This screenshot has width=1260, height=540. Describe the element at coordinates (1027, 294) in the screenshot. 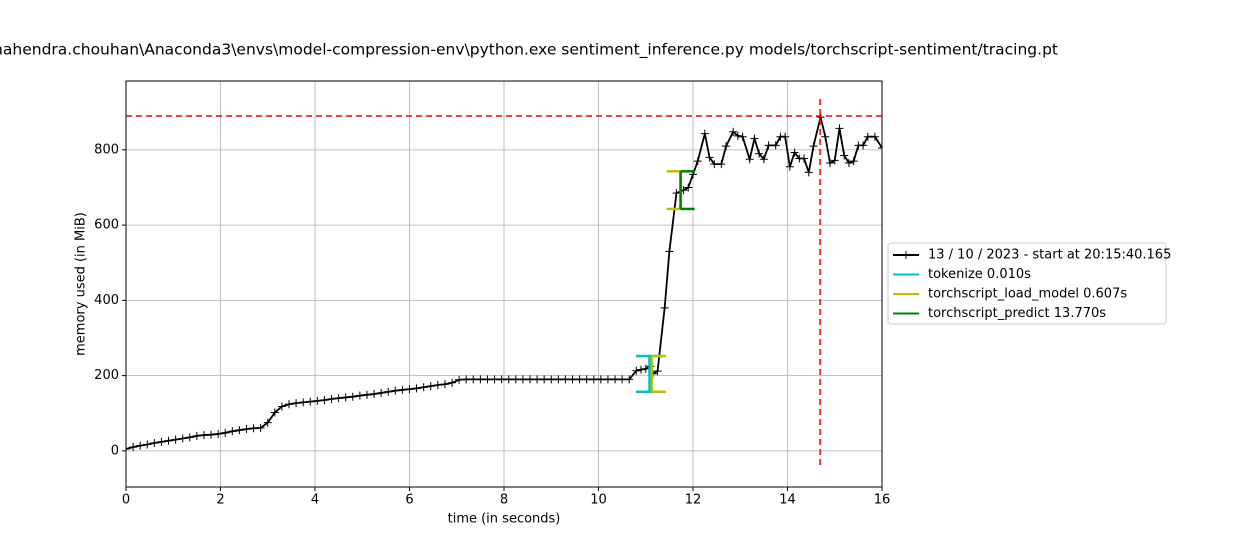

I see `legend-label: torchscript_load_model 0.607s` at that location.